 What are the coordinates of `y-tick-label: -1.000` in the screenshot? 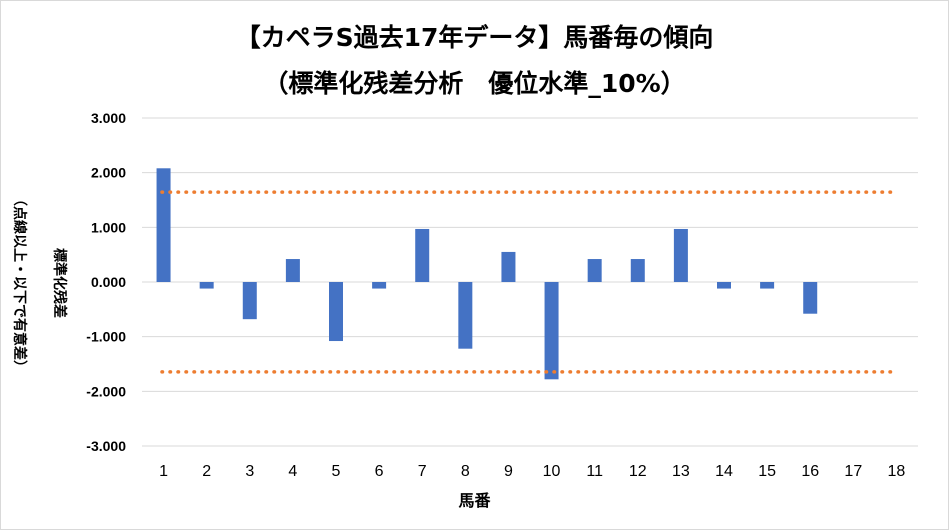 It's located at (106, 337).